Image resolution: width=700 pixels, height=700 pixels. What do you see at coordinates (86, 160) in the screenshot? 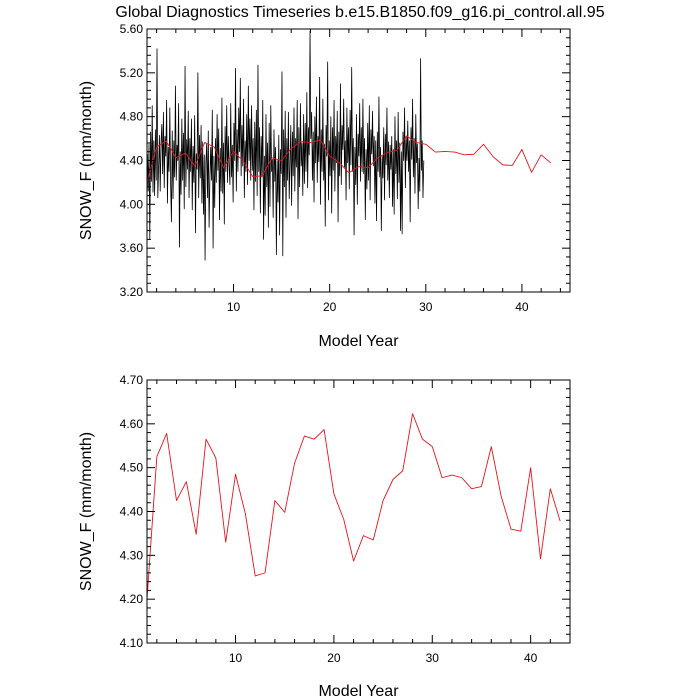
I see `top-panel-ylabel: SNOW_F (mm/month)` at bounding box center [86, 160].